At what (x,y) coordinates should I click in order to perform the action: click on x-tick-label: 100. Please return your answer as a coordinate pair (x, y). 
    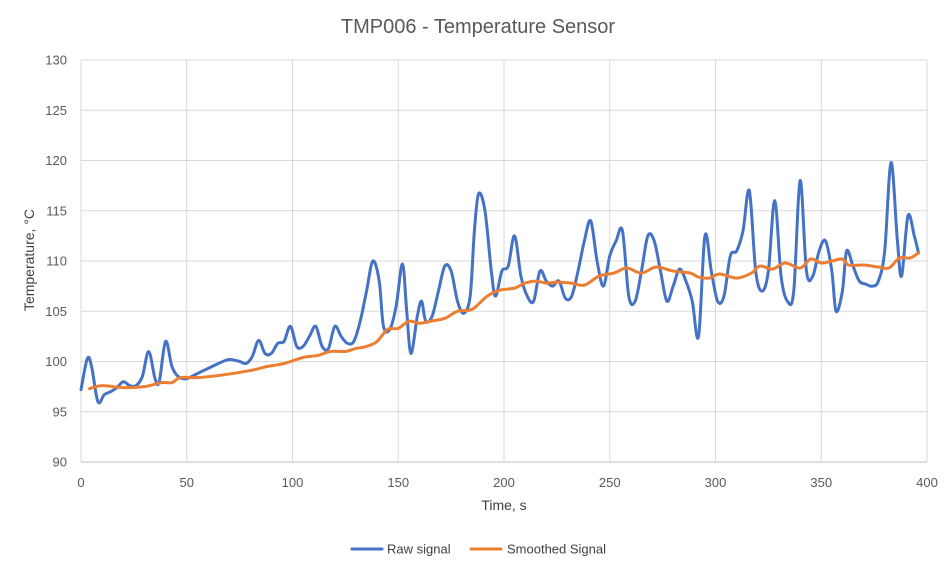
    Looking at the image, I should click on (293, 482).